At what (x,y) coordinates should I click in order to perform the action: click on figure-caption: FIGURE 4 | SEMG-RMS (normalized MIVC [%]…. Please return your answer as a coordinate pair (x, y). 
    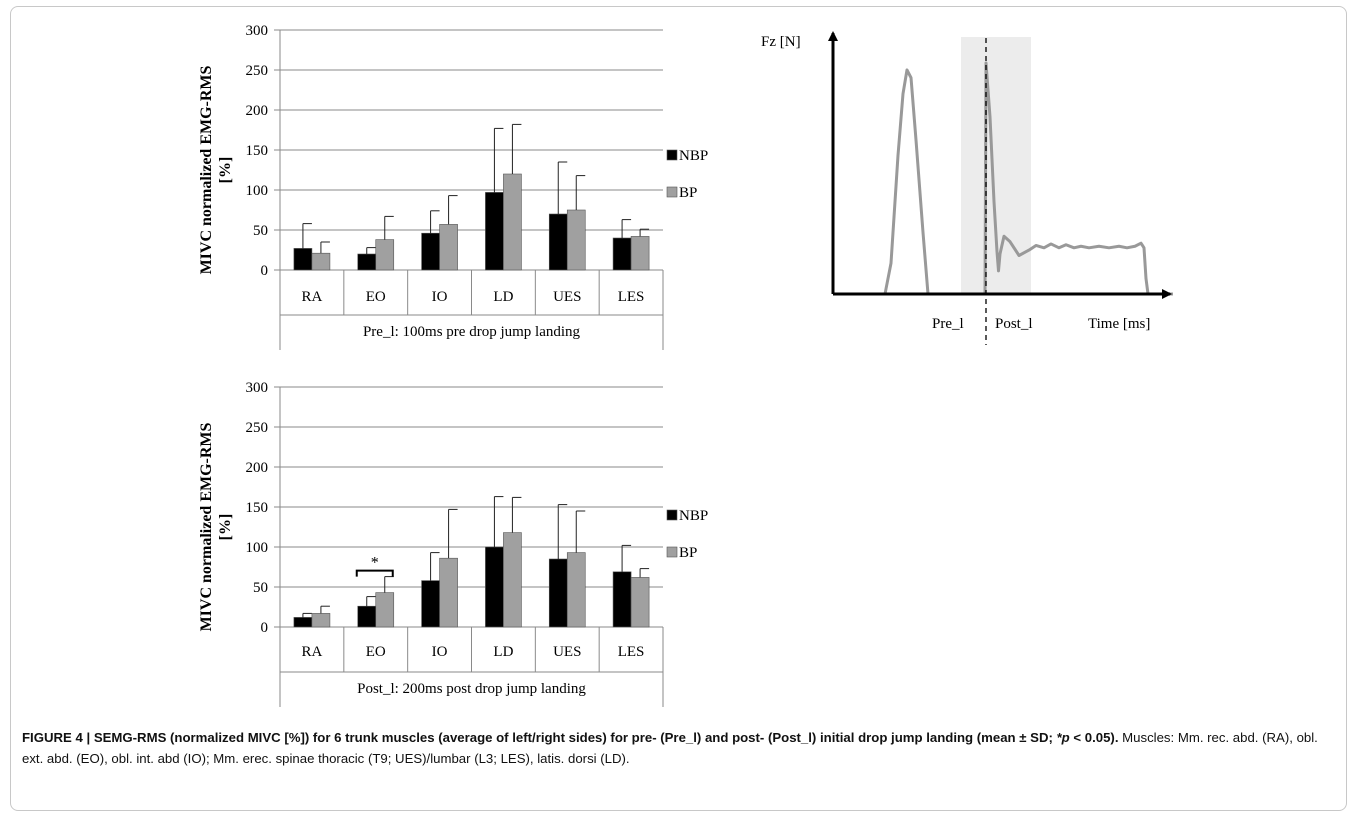
    Looking at the image, I should click on (679, 748).